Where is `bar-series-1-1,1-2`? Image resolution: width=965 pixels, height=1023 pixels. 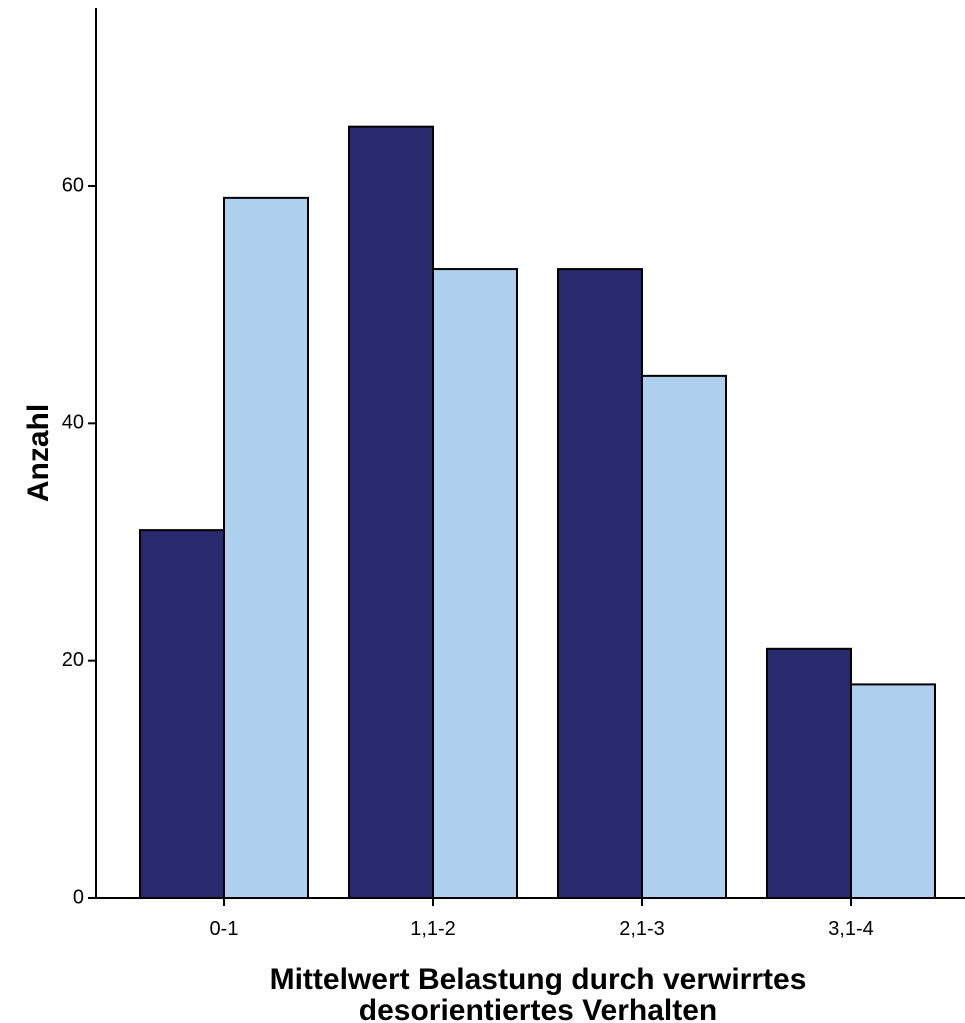
bar-series-1-1,1-2 is located at coordinates (391, 512).